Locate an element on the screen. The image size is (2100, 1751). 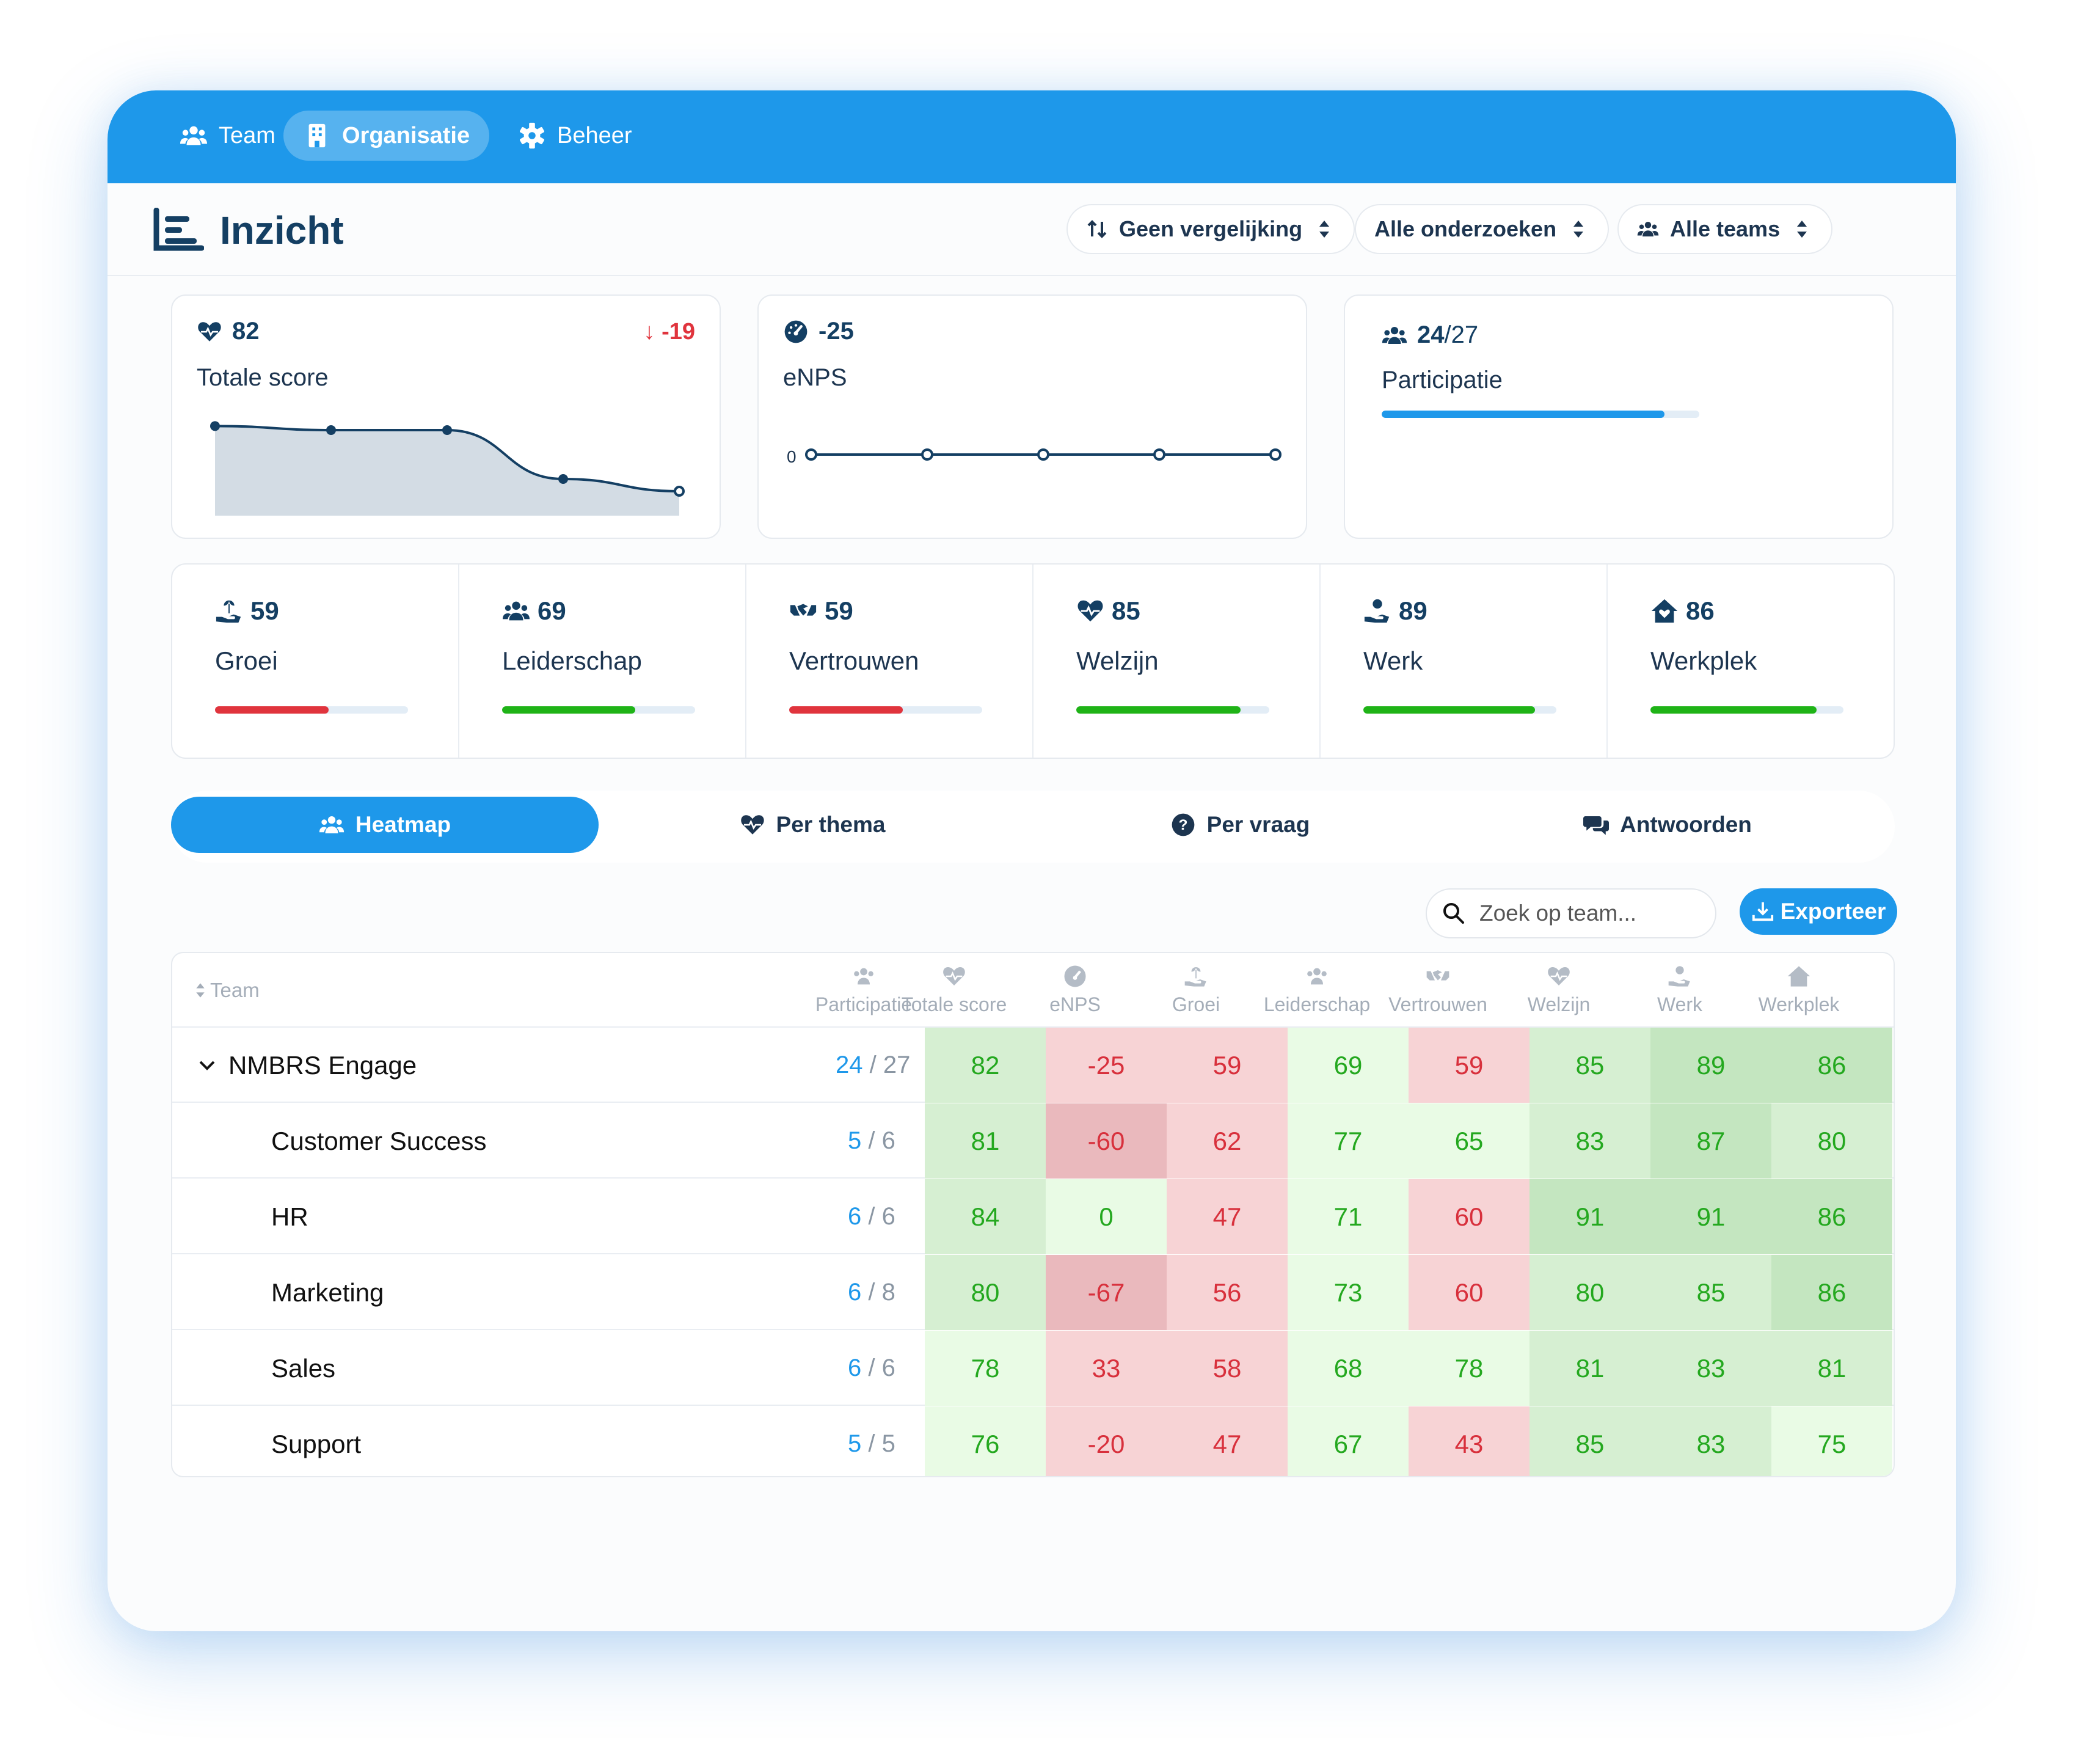
theme-werk: 89 Werk is located at coordinates (1465, 662).